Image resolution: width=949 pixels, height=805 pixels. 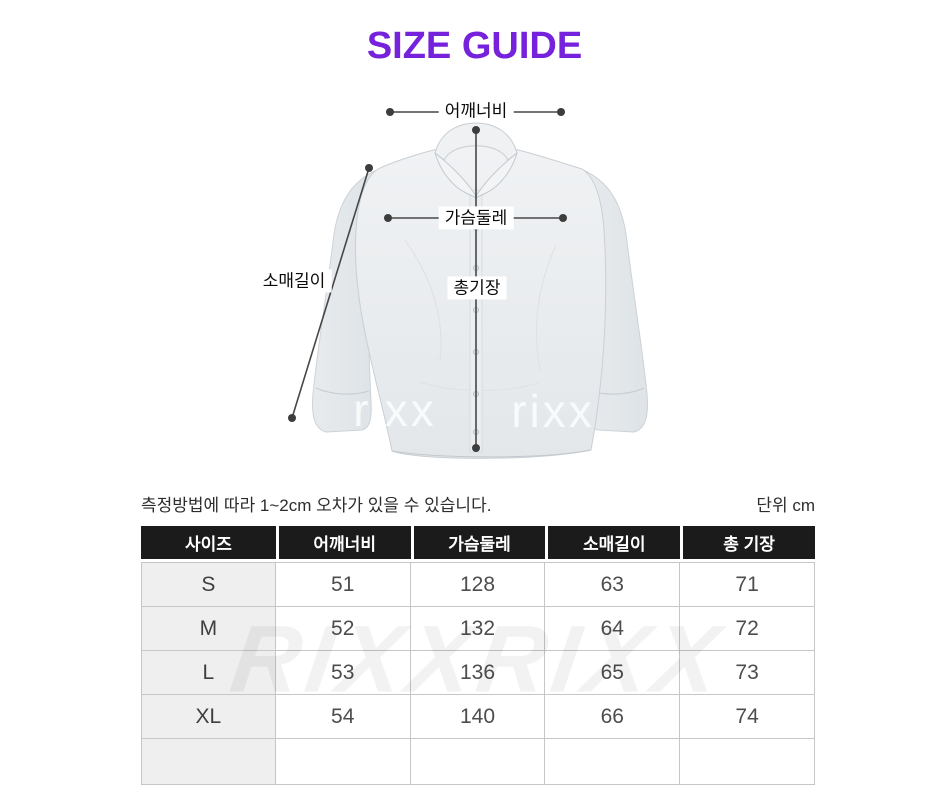 I want to click on header-cell-shoulder: 어깨너비, so click(x=343, y=544).